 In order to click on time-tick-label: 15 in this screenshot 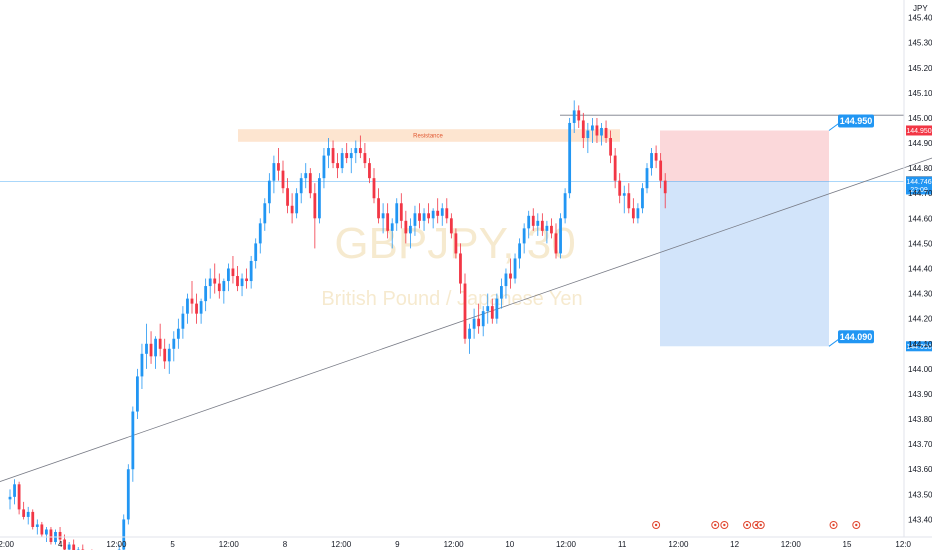, I will do `click(847, 544)`.